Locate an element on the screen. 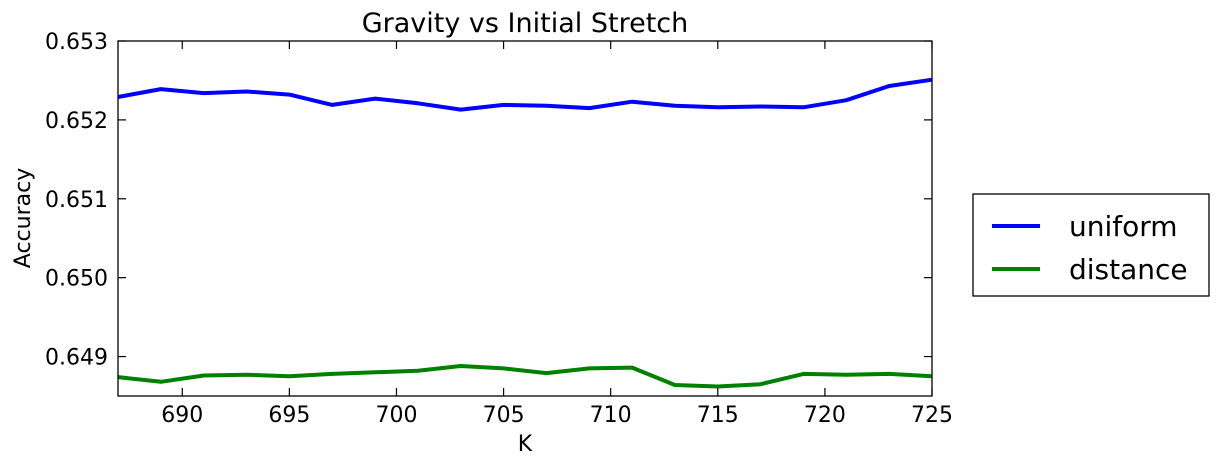 This screenshot has width=1218, height=466. y-tick-label: 0.652 is located at coordinates (76, 121).